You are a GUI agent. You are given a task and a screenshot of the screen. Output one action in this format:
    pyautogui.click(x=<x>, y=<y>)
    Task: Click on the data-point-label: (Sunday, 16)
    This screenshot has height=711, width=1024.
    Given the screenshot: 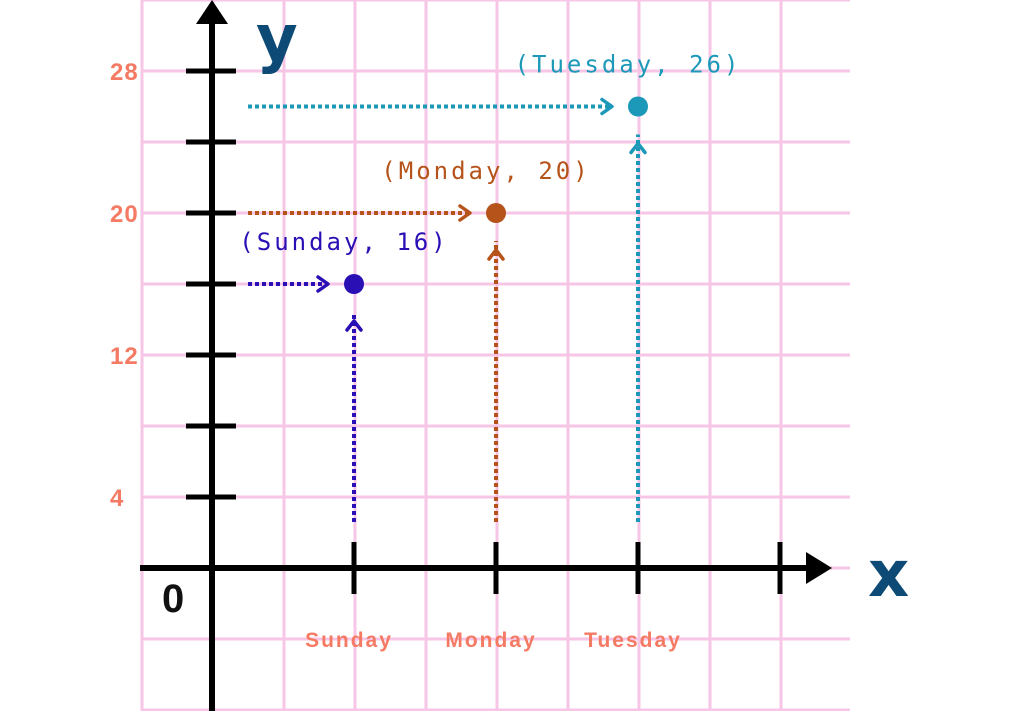 What is the action you would take?
    pyautogui.click(x=343, y=242)
    